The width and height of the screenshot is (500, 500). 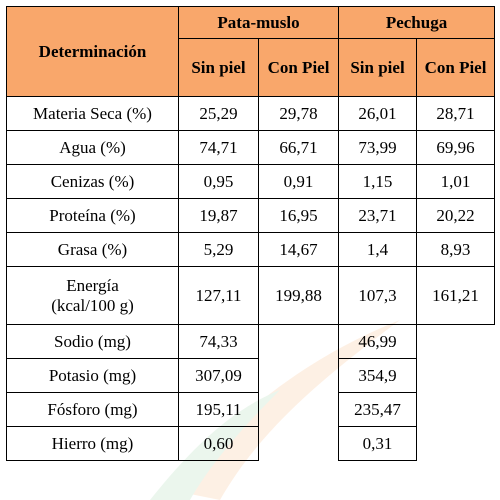 What do you see at coordinates (218, 409) in the screenshot?
I see `table-cell: 195,11` at bounding box center [218, 409].